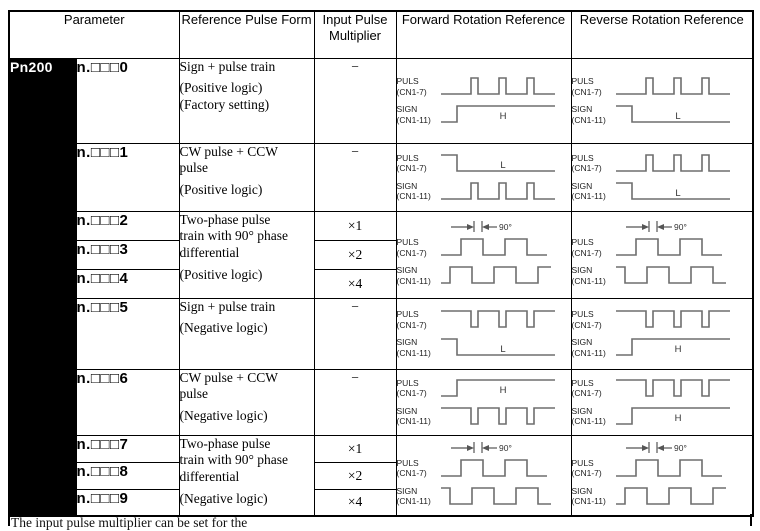 Image resolution: width=760 pixels, height=531 pixels. I want to click on pulse-form-cell: CW pulse + CCW pulse (Negative logic), so click(246, 402).